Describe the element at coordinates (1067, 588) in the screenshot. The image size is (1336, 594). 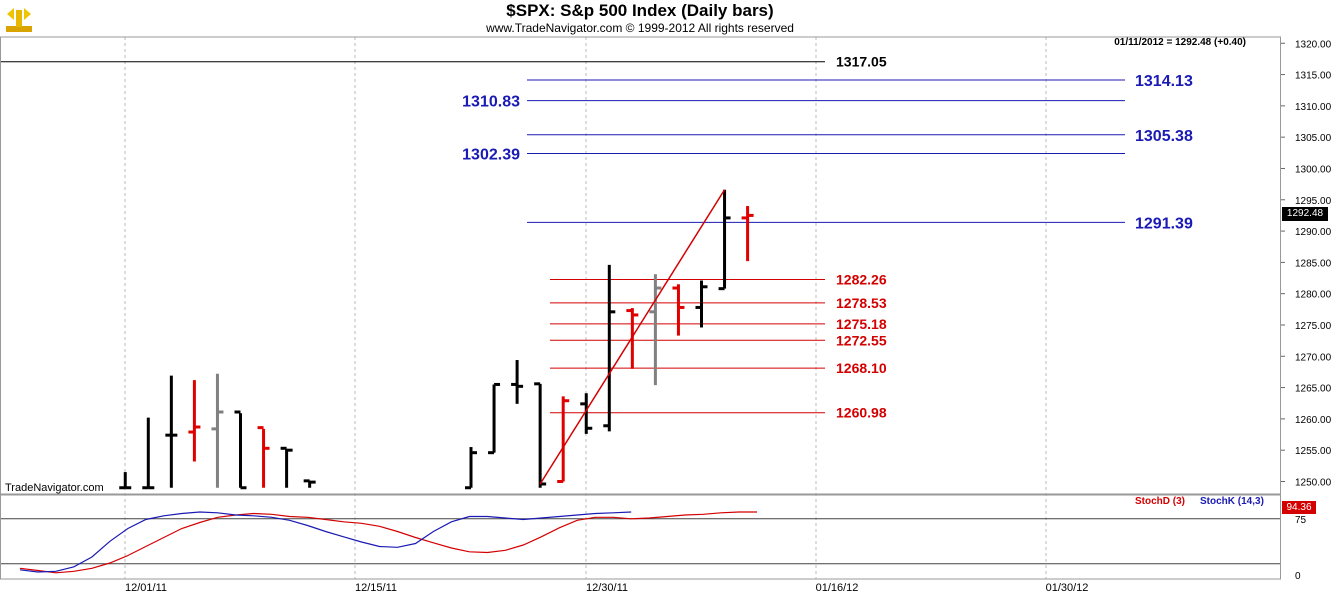
I see `x-tick-label: 01/30/12` at that location.